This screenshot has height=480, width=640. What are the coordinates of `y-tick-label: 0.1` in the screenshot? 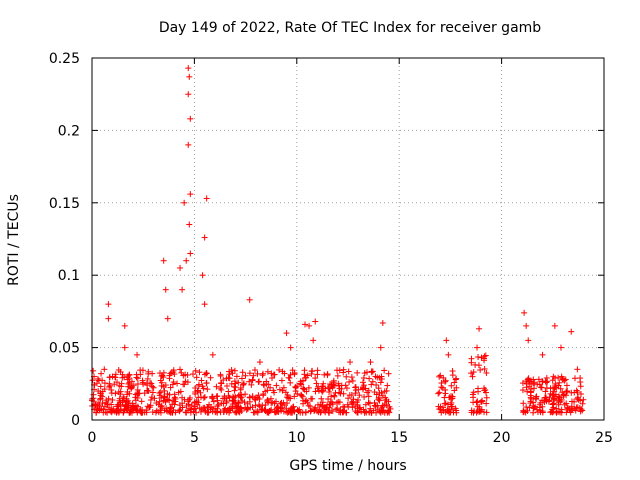 It's located at (69, 276).